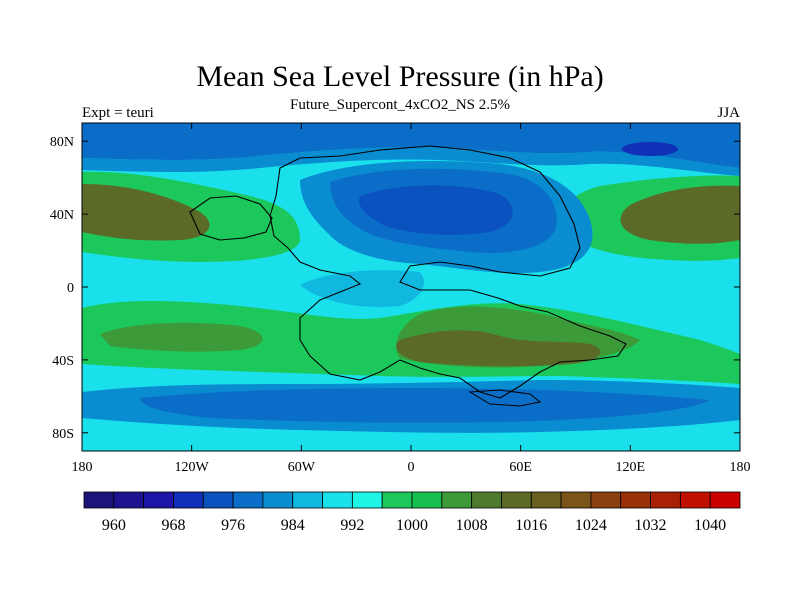 This screenshot has height=600, width=800. I want to click on pressure-band-north-low, so click(411, 145).